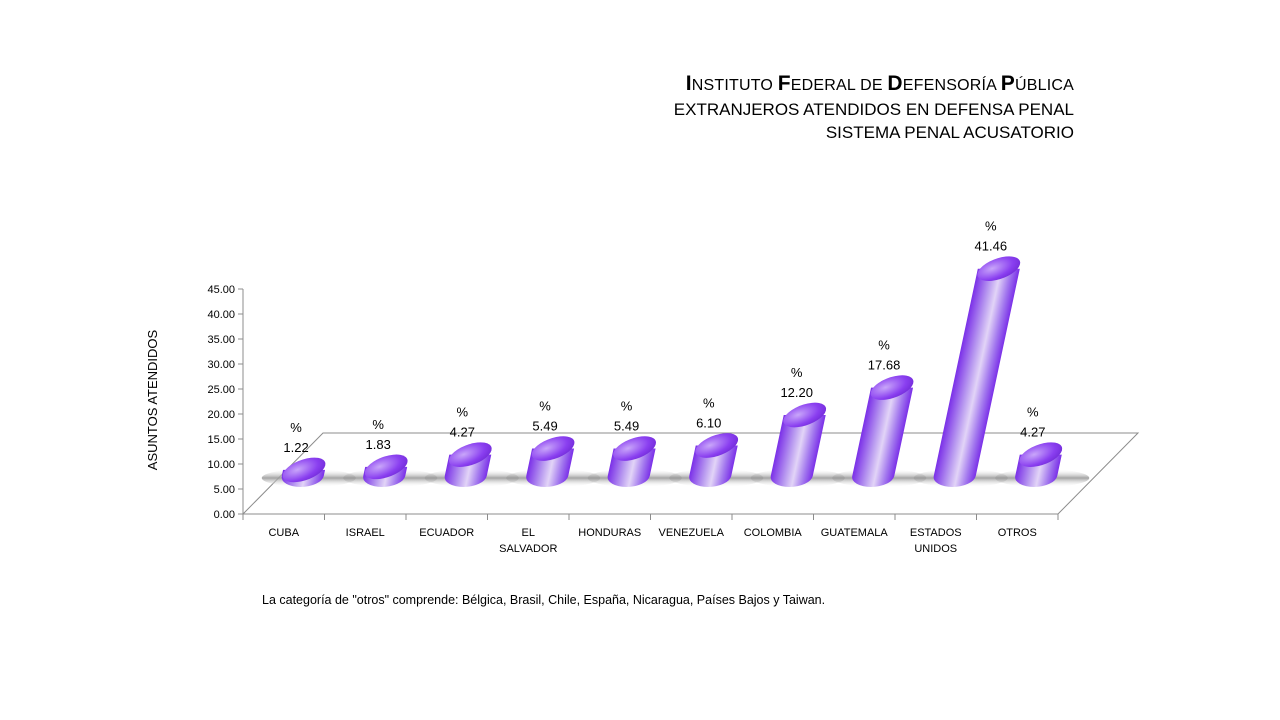  I want to click on y-axis-label: ASUNTOS ATENDIDOS, so click(152, 399).